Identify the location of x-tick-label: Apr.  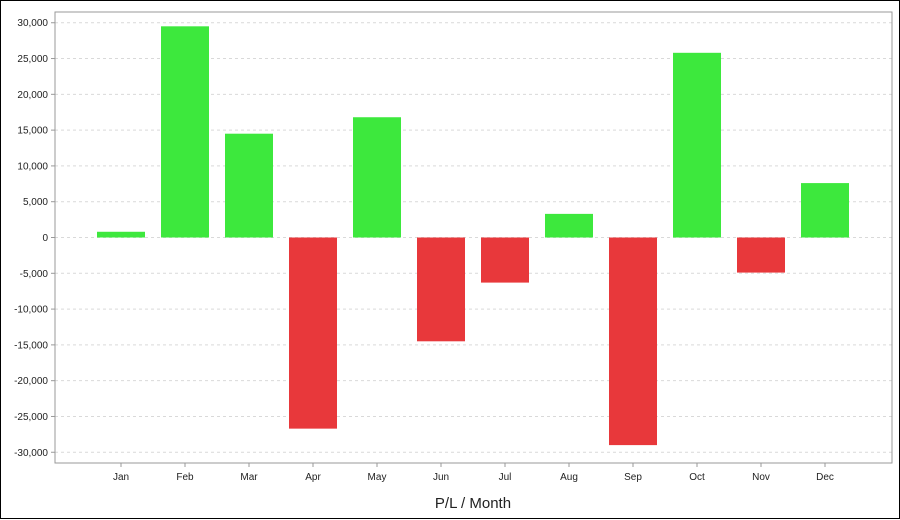
(313, 477).